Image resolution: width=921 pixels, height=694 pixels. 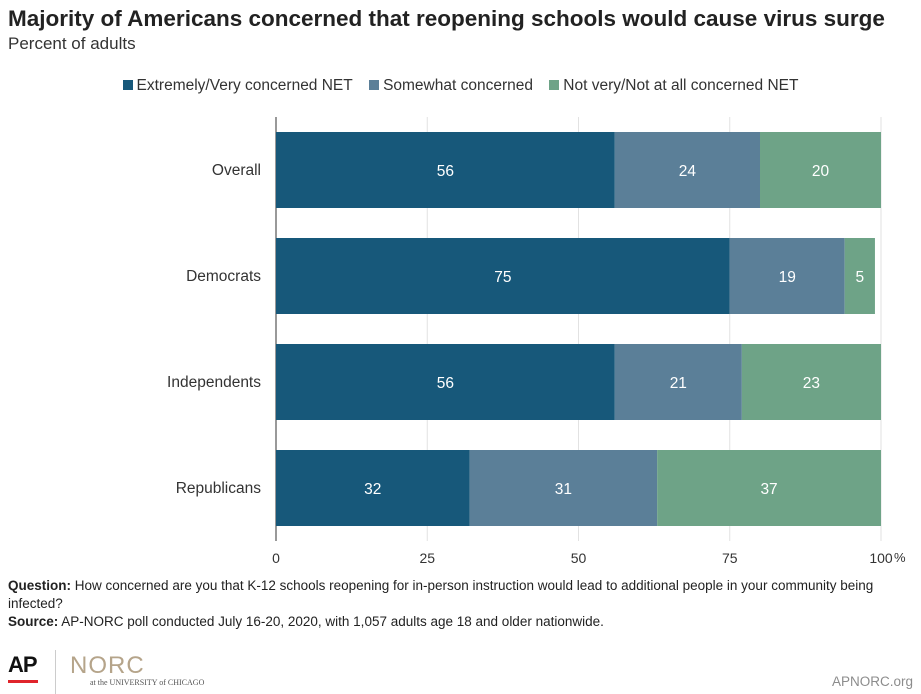 I want to click on logos: AP NORC at the UNIVERSITY of CHICAGO, so click(x=108, y=672).